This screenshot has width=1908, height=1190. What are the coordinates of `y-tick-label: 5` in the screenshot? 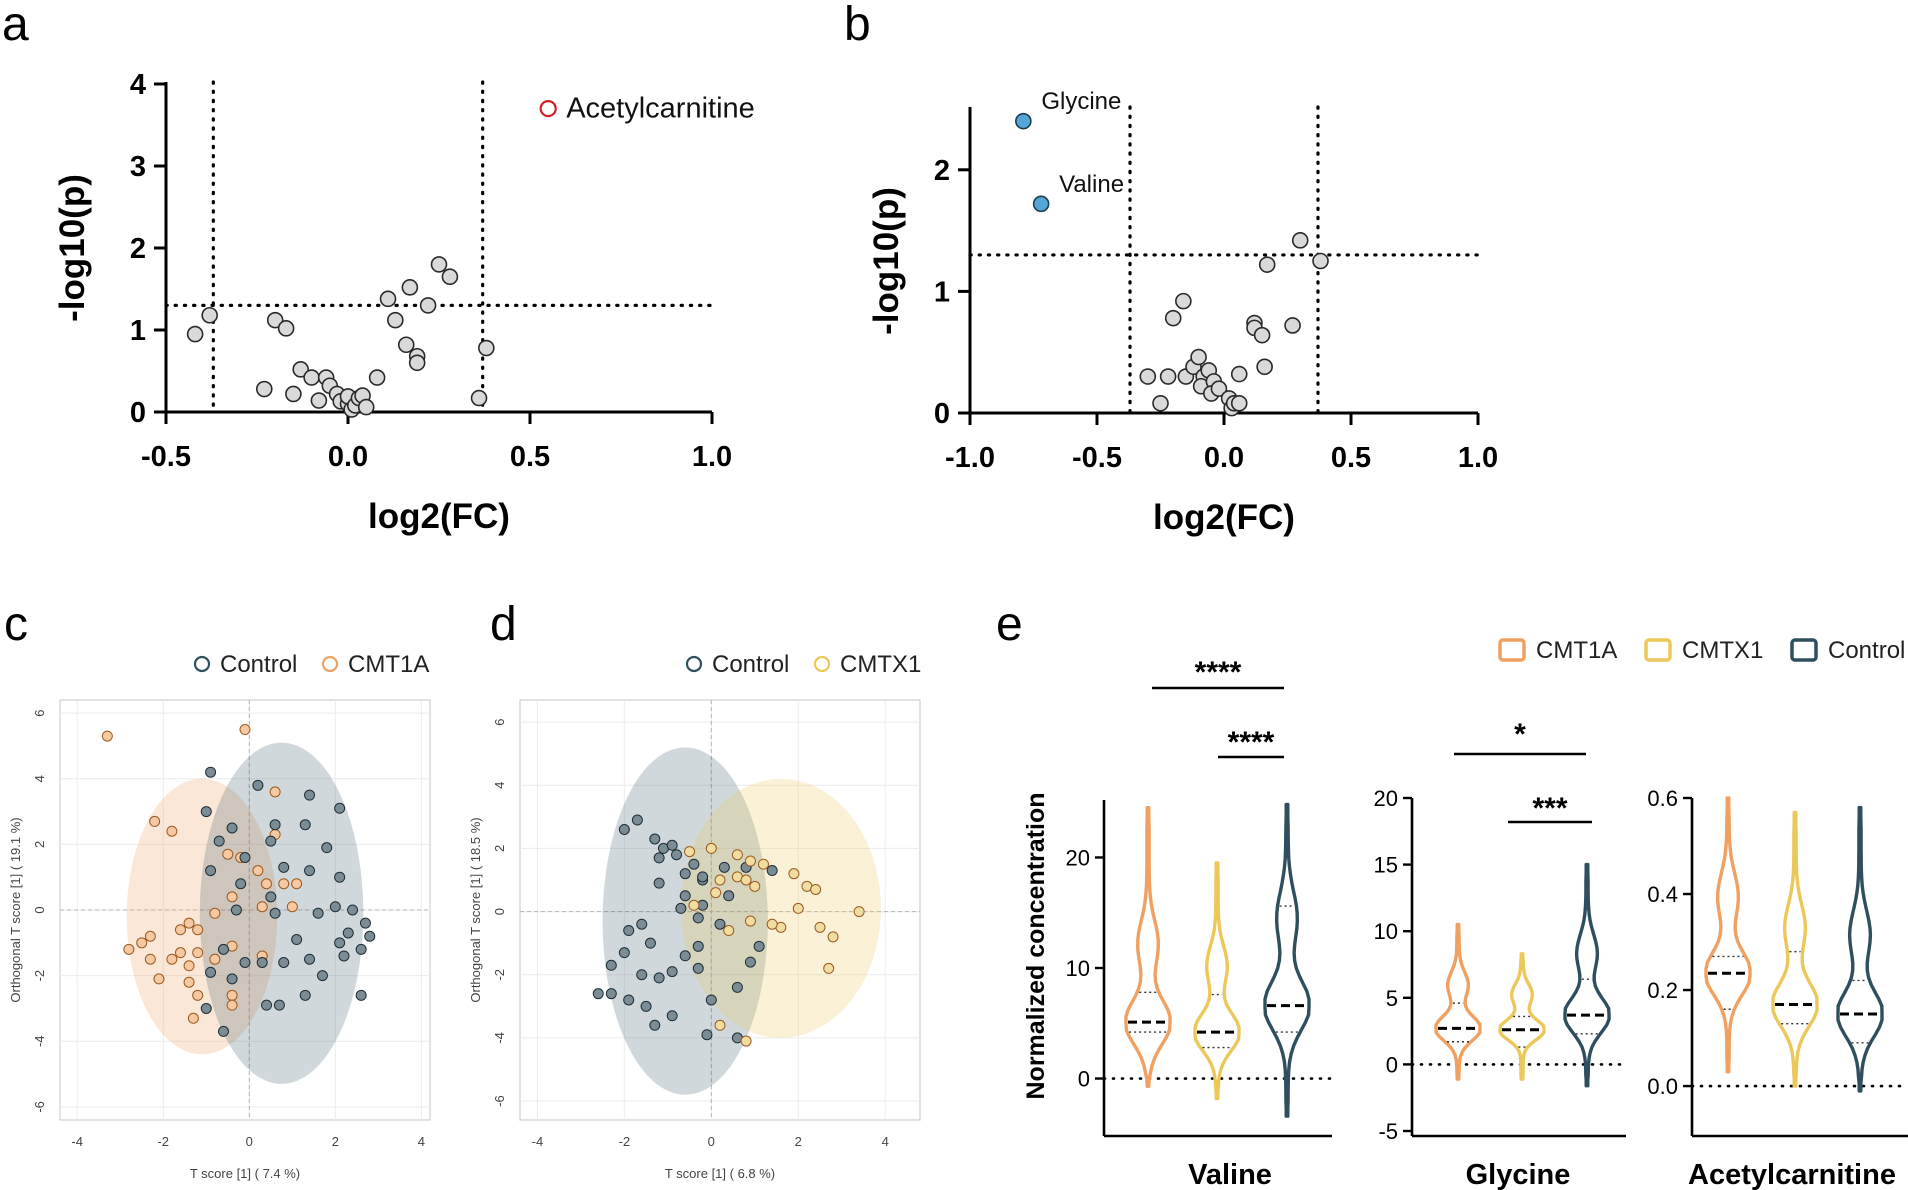 It's located at (1392, 998).